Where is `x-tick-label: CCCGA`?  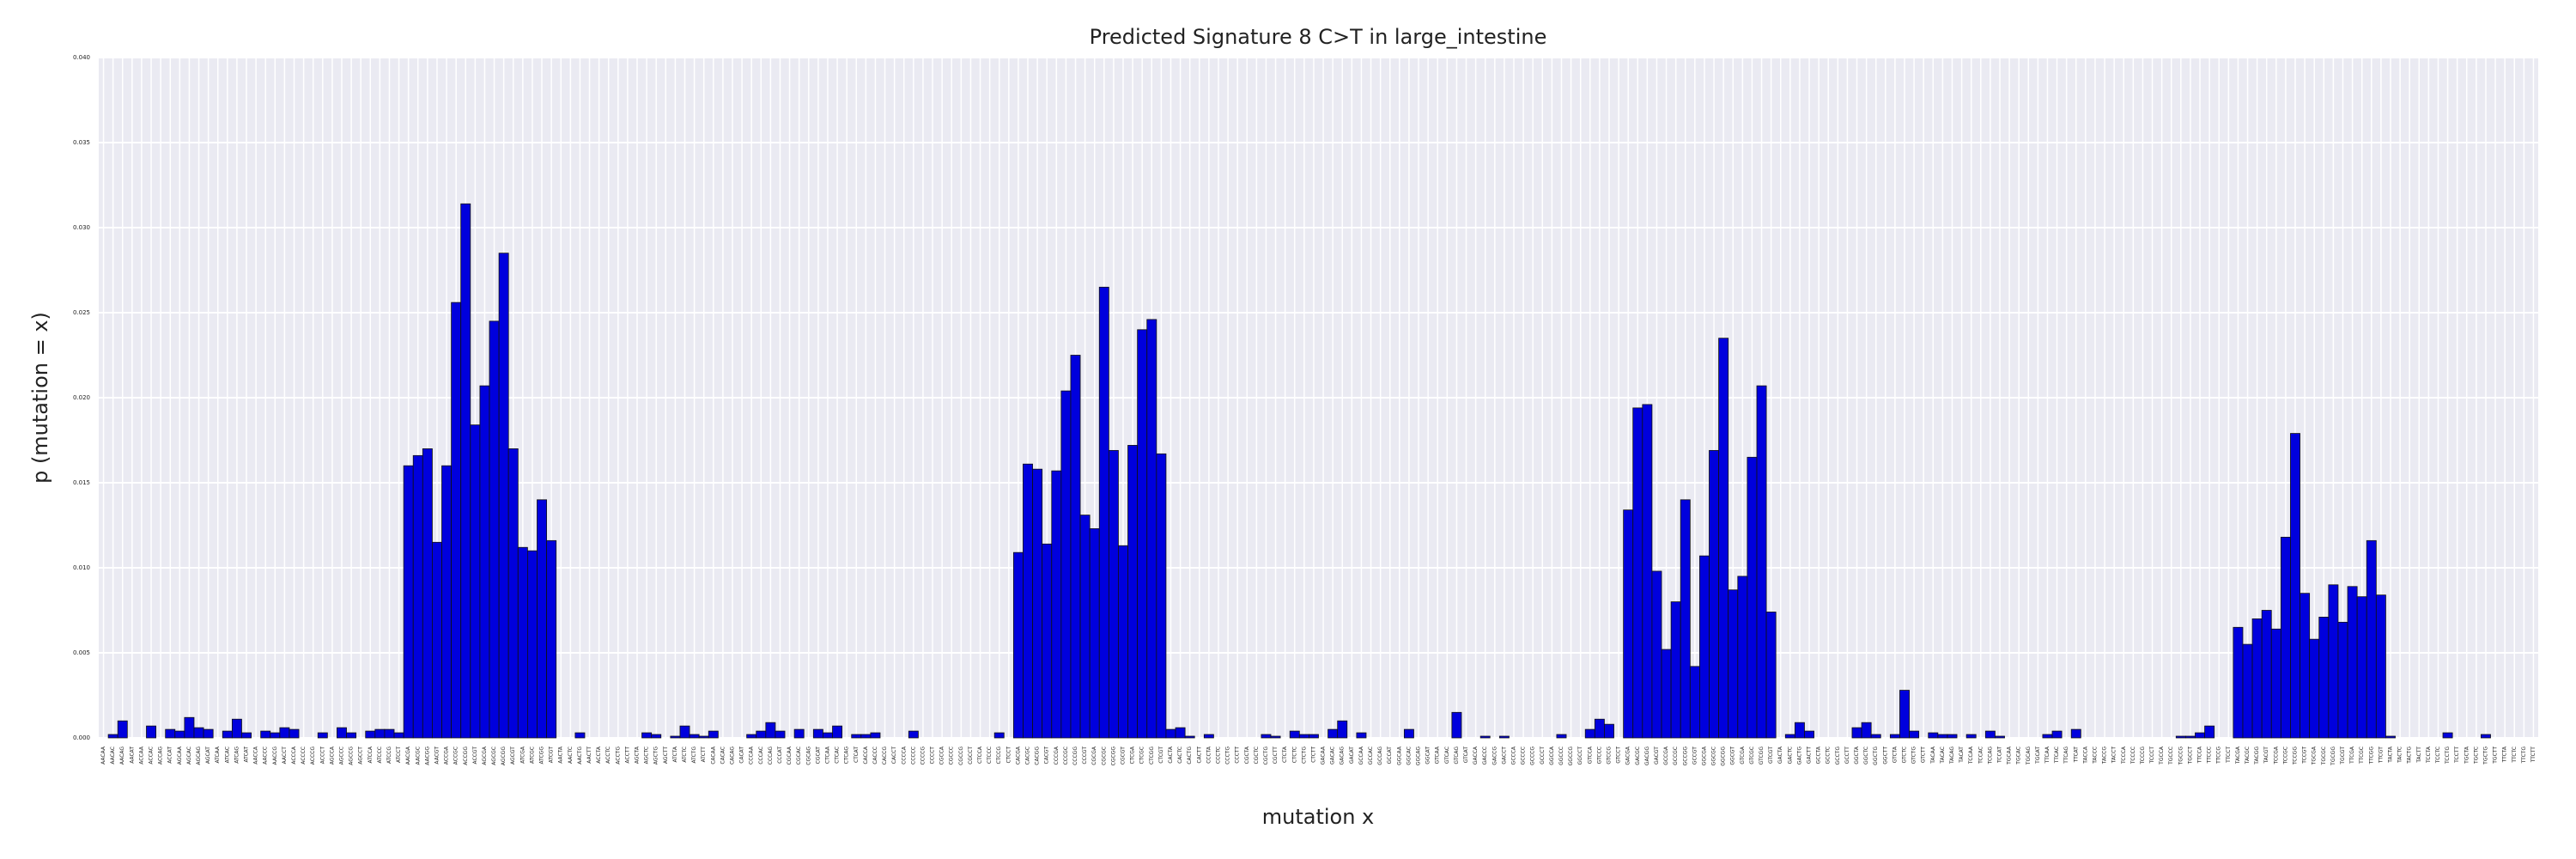
x-tick-label: CCCGA is located at coordinates (1057, 755).